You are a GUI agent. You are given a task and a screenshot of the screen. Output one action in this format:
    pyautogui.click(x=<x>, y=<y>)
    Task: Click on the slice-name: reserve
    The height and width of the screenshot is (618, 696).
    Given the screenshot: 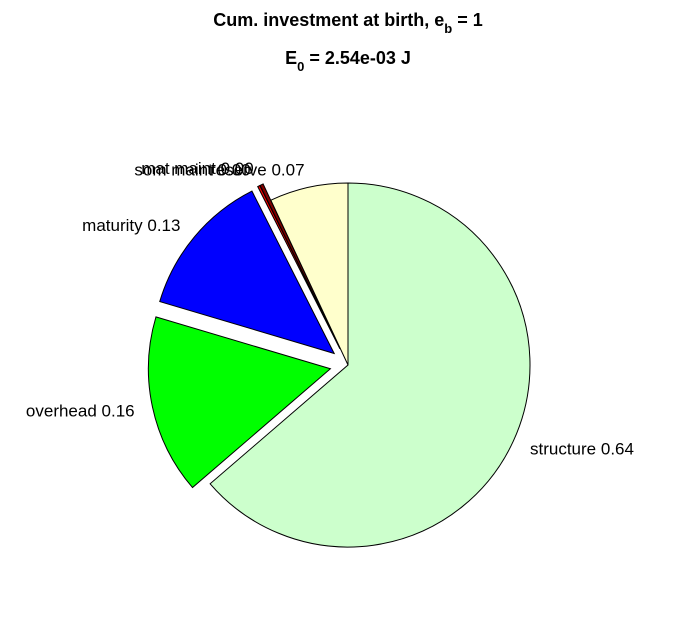 What is the action you would take?
    pyautogui.click(x=238, y=170)
    